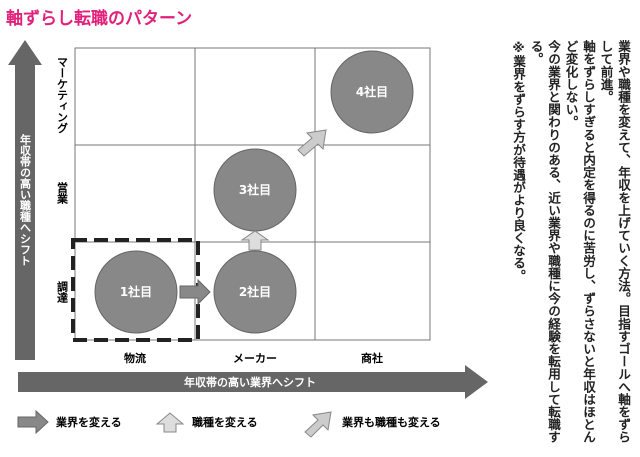 The height and width of the screenshot is (457, 640). I want to click on row-label: 営業, so click(63, 193).